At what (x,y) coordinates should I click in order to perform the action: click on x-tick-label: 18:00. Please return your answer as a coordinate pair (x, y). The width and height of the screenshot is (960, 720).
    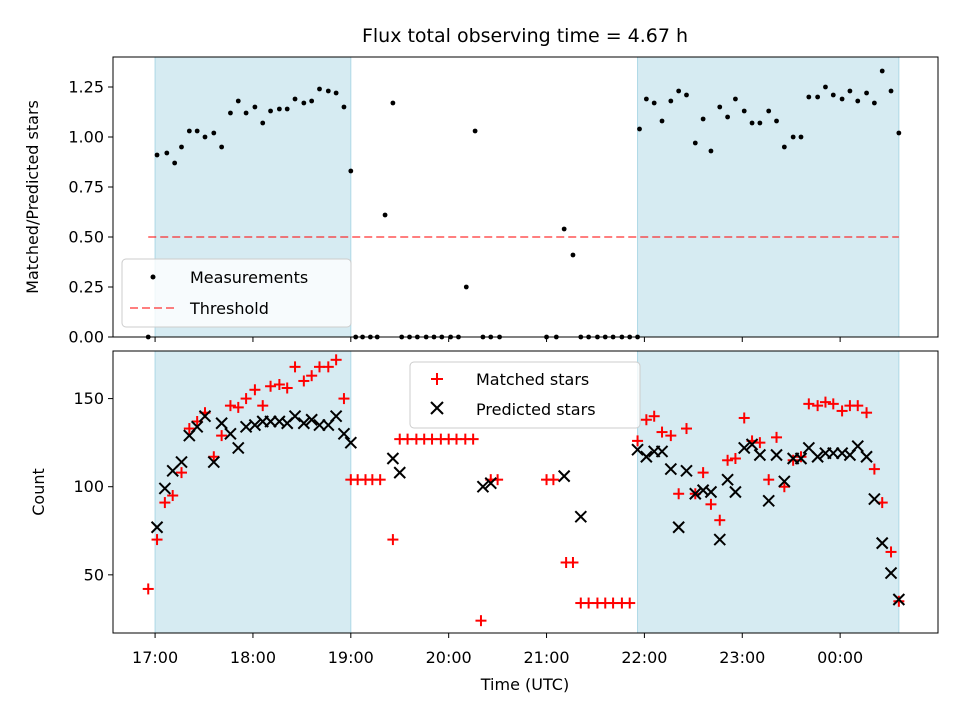
    Looking at the image, I should click on (253, 657).